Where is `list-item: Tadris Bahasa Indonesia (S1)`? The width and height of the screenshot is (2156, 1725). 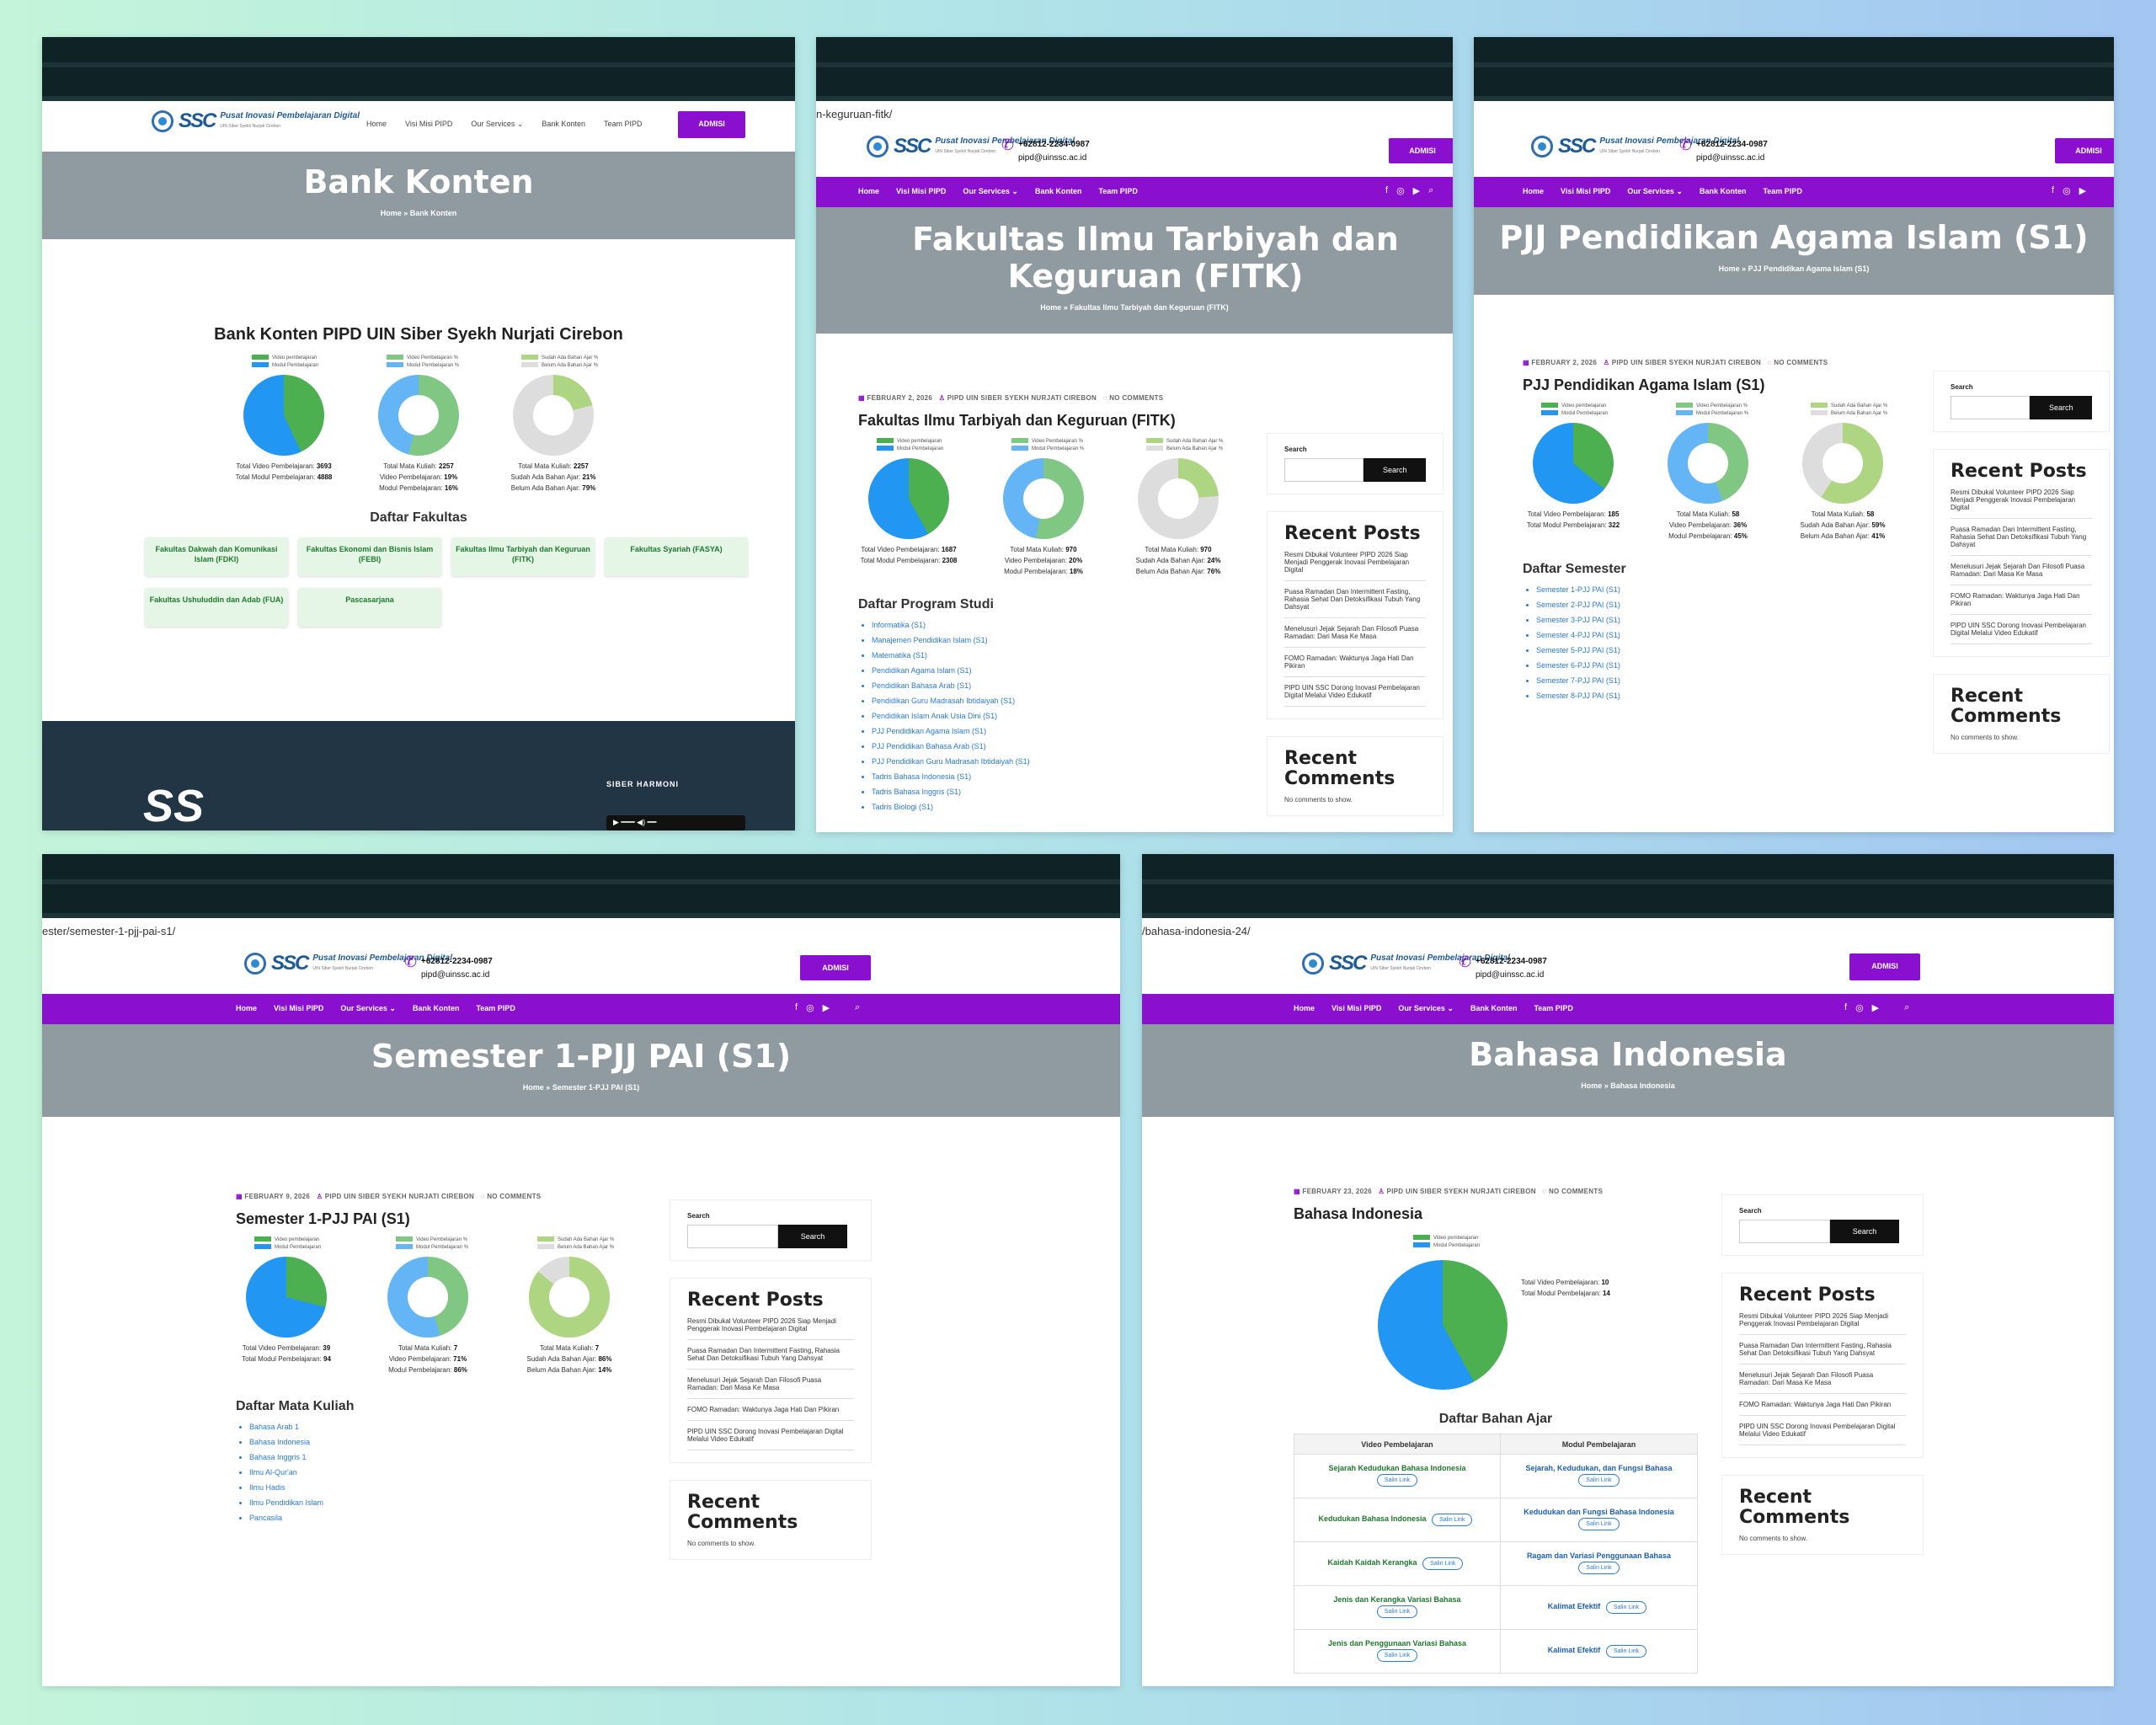
list-item: Tadris Bahasa Indonesia (S1) is located at coordinates (1063, 776).